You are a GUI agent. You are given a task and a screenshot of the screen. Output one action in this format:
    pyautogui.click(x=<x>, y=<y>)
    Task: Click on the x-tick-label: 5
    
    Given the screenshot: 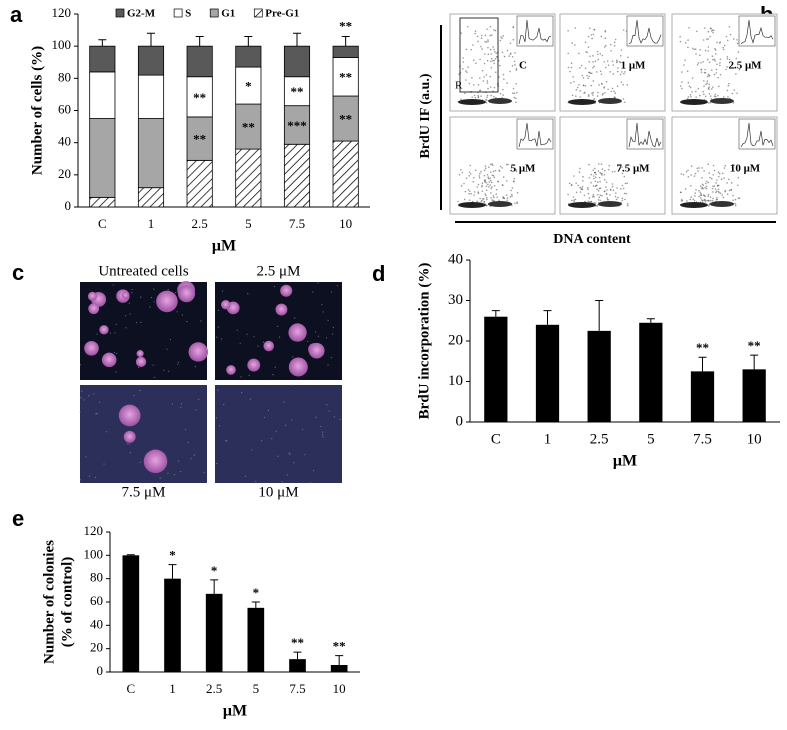 What is the action you would take?
    pyautogui.click(x=248, y=223)
    